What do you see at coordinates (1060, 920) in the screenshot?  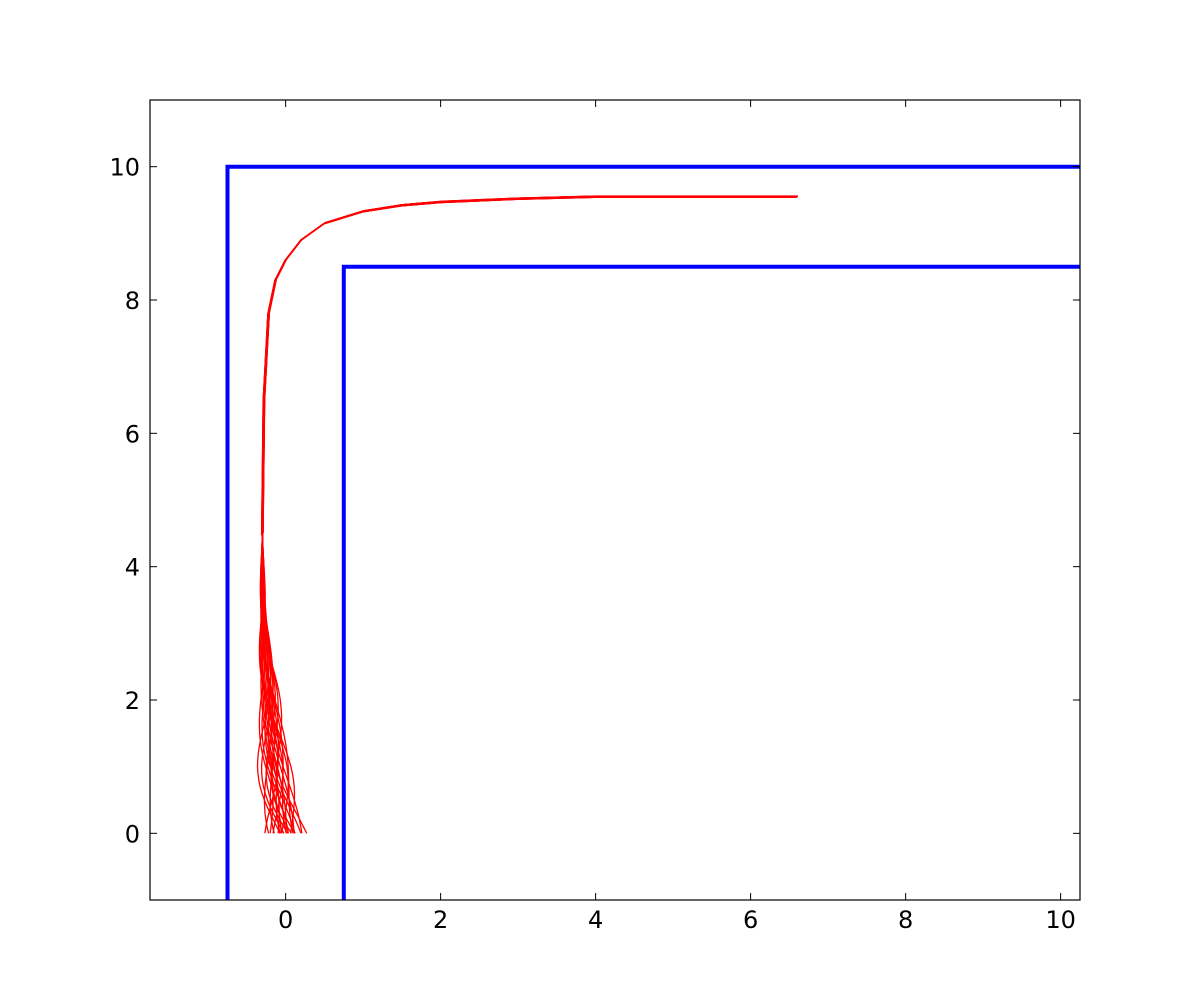 I see `x-tick-label: 10` at bounding box center [1060, 920].